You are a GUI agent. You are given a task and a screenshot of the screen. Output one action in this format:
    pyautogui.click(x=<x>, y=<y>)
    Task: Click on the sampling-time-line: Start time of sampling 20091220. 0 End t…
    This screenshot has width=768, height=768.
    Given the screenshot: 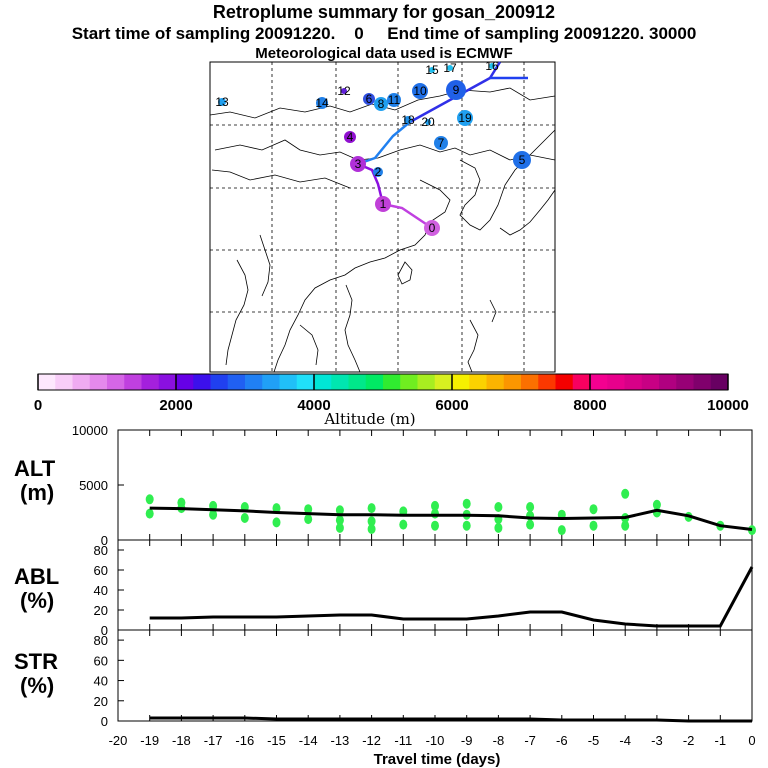 What is the action you would take?
    pyautogui.click(x=384, y=33)
    